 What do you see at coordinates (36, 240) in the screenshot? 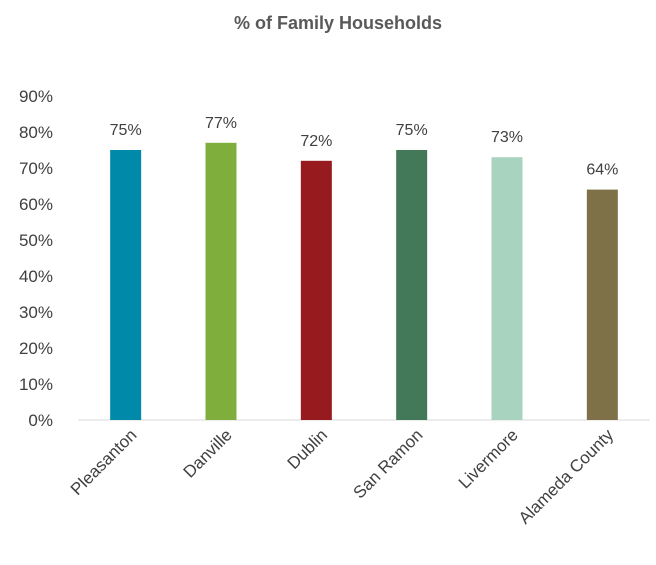
I see `y-tick-label: 50%` at bounding box center [36, 240].